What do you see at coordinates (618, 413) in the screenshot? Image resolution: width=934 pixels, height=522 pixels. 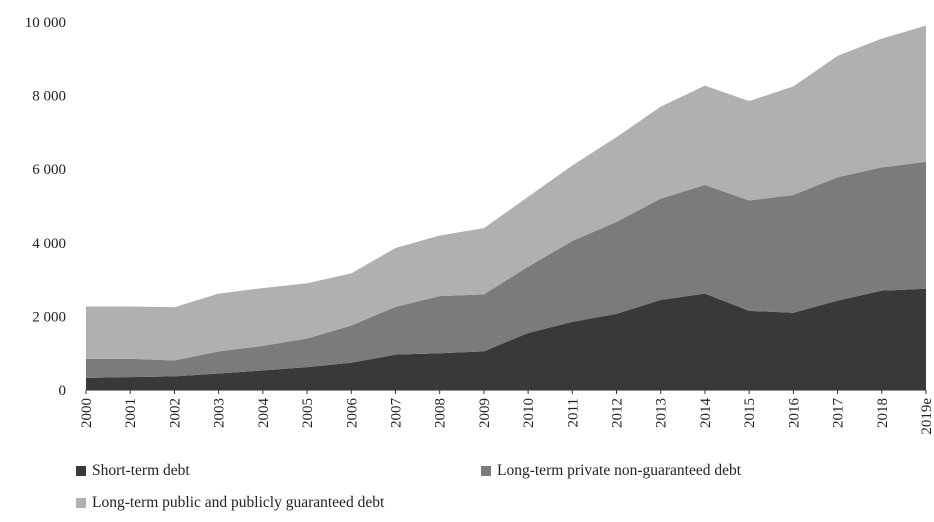 I see `x-tick-label: 2012` at bounding box center [618, 413].